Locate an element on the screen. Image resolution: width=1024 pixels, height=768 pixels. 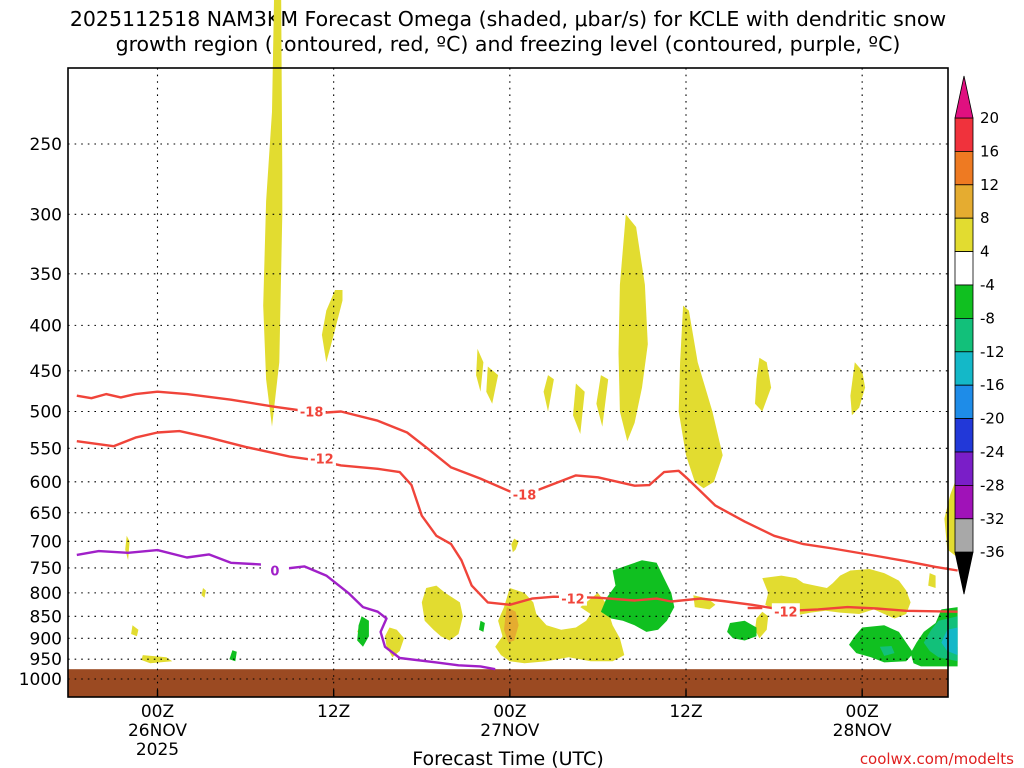
y-tick-label: 650 is located at coordinates (46, 514).